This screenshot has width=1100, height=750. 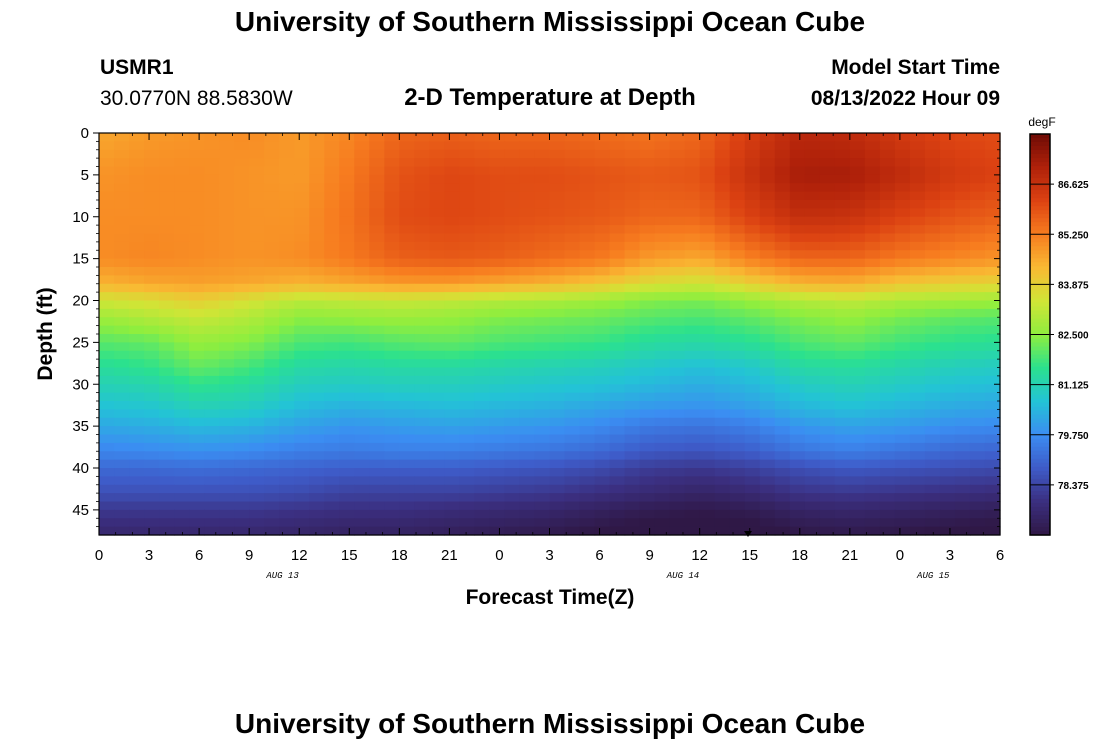 I want to click on x-tick-label: 3, so click(x=549, y=555).